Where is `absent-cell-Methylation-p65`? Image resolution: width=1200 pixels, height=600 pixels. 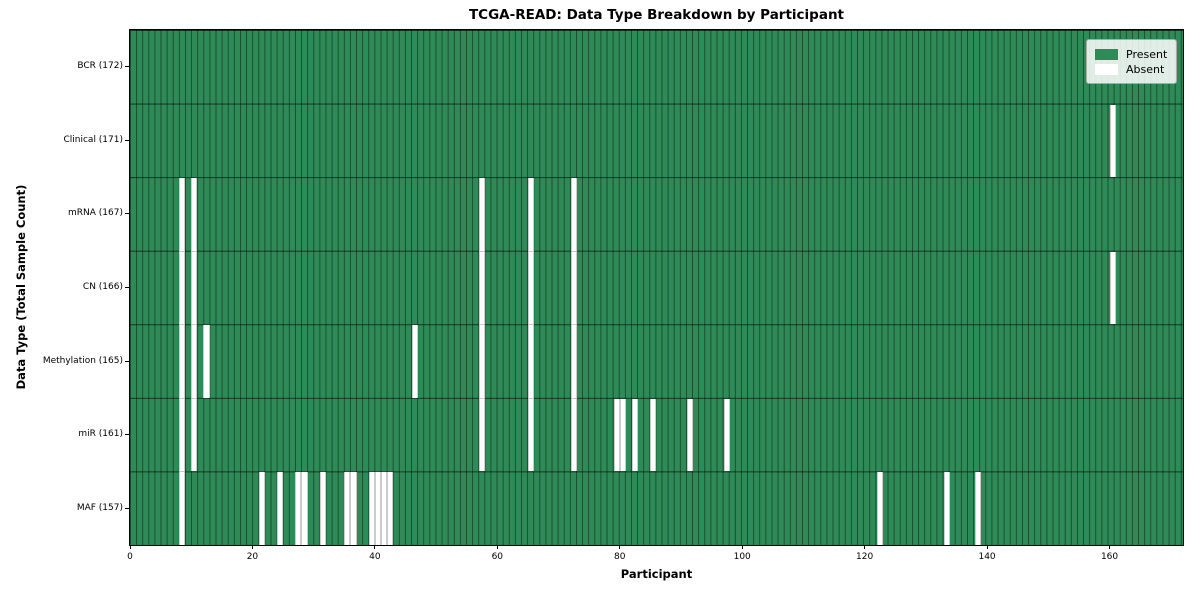
absent-cell-Methylation-p65 is located at coordinates (531, 361).